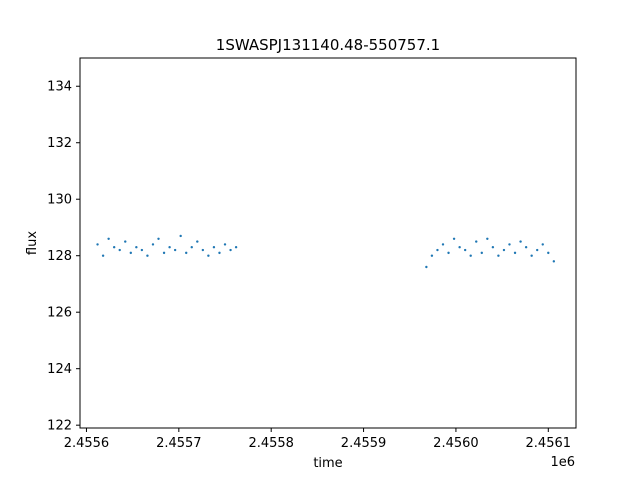 This screenshot has height=480, width=640. What do you see at coordinates (456, 443) in the screenshot?
I see `x-tick-label: 2.4560` at bounding box center [456, 443].